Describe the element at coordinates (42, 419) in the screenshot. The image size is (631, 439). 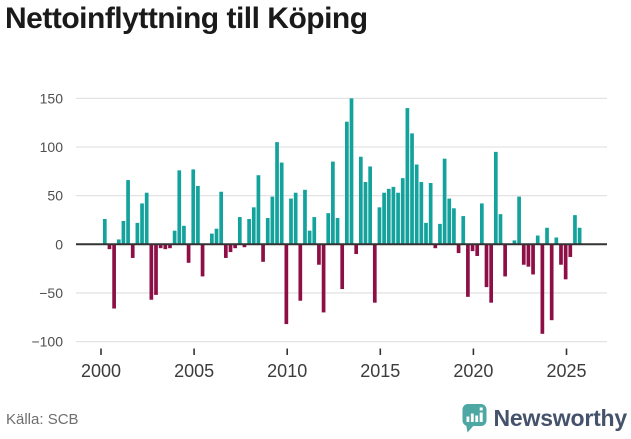
I see `source-label: Källa: SCB` at that location.